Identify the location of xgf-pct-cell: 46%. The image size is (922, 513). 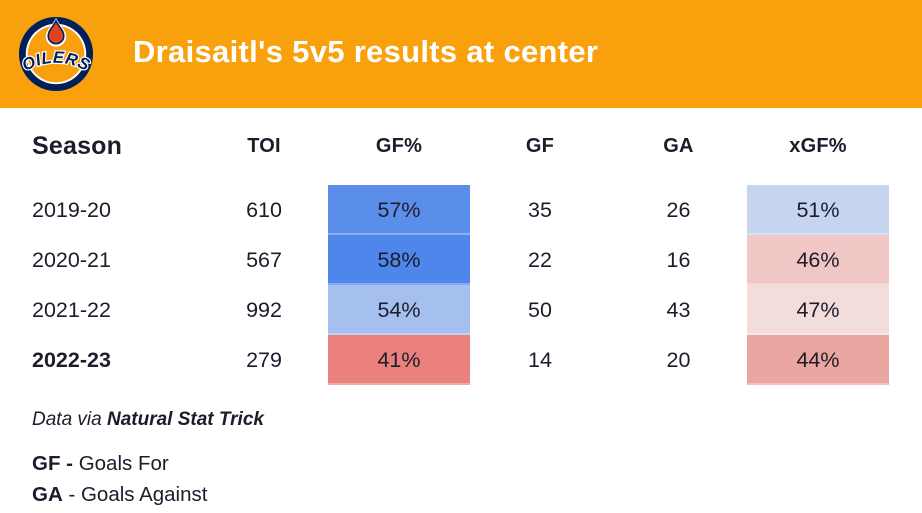
(818, 260).